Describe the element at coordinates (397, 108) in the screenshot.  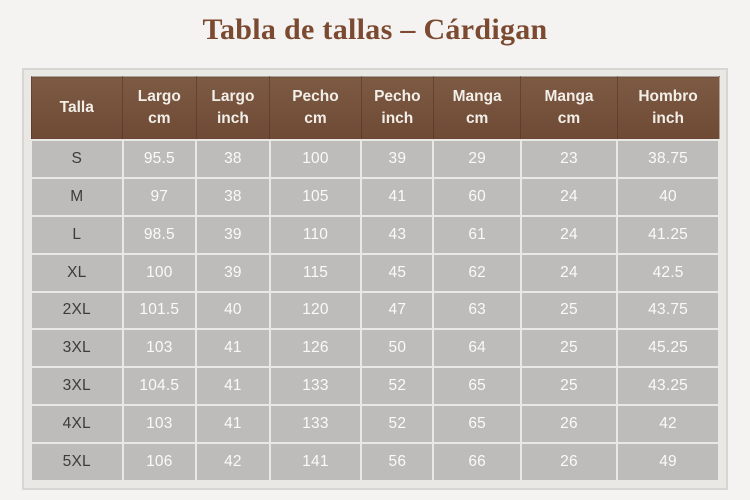
I see `col-header-pecho-inch: Pecho inch` at that location.